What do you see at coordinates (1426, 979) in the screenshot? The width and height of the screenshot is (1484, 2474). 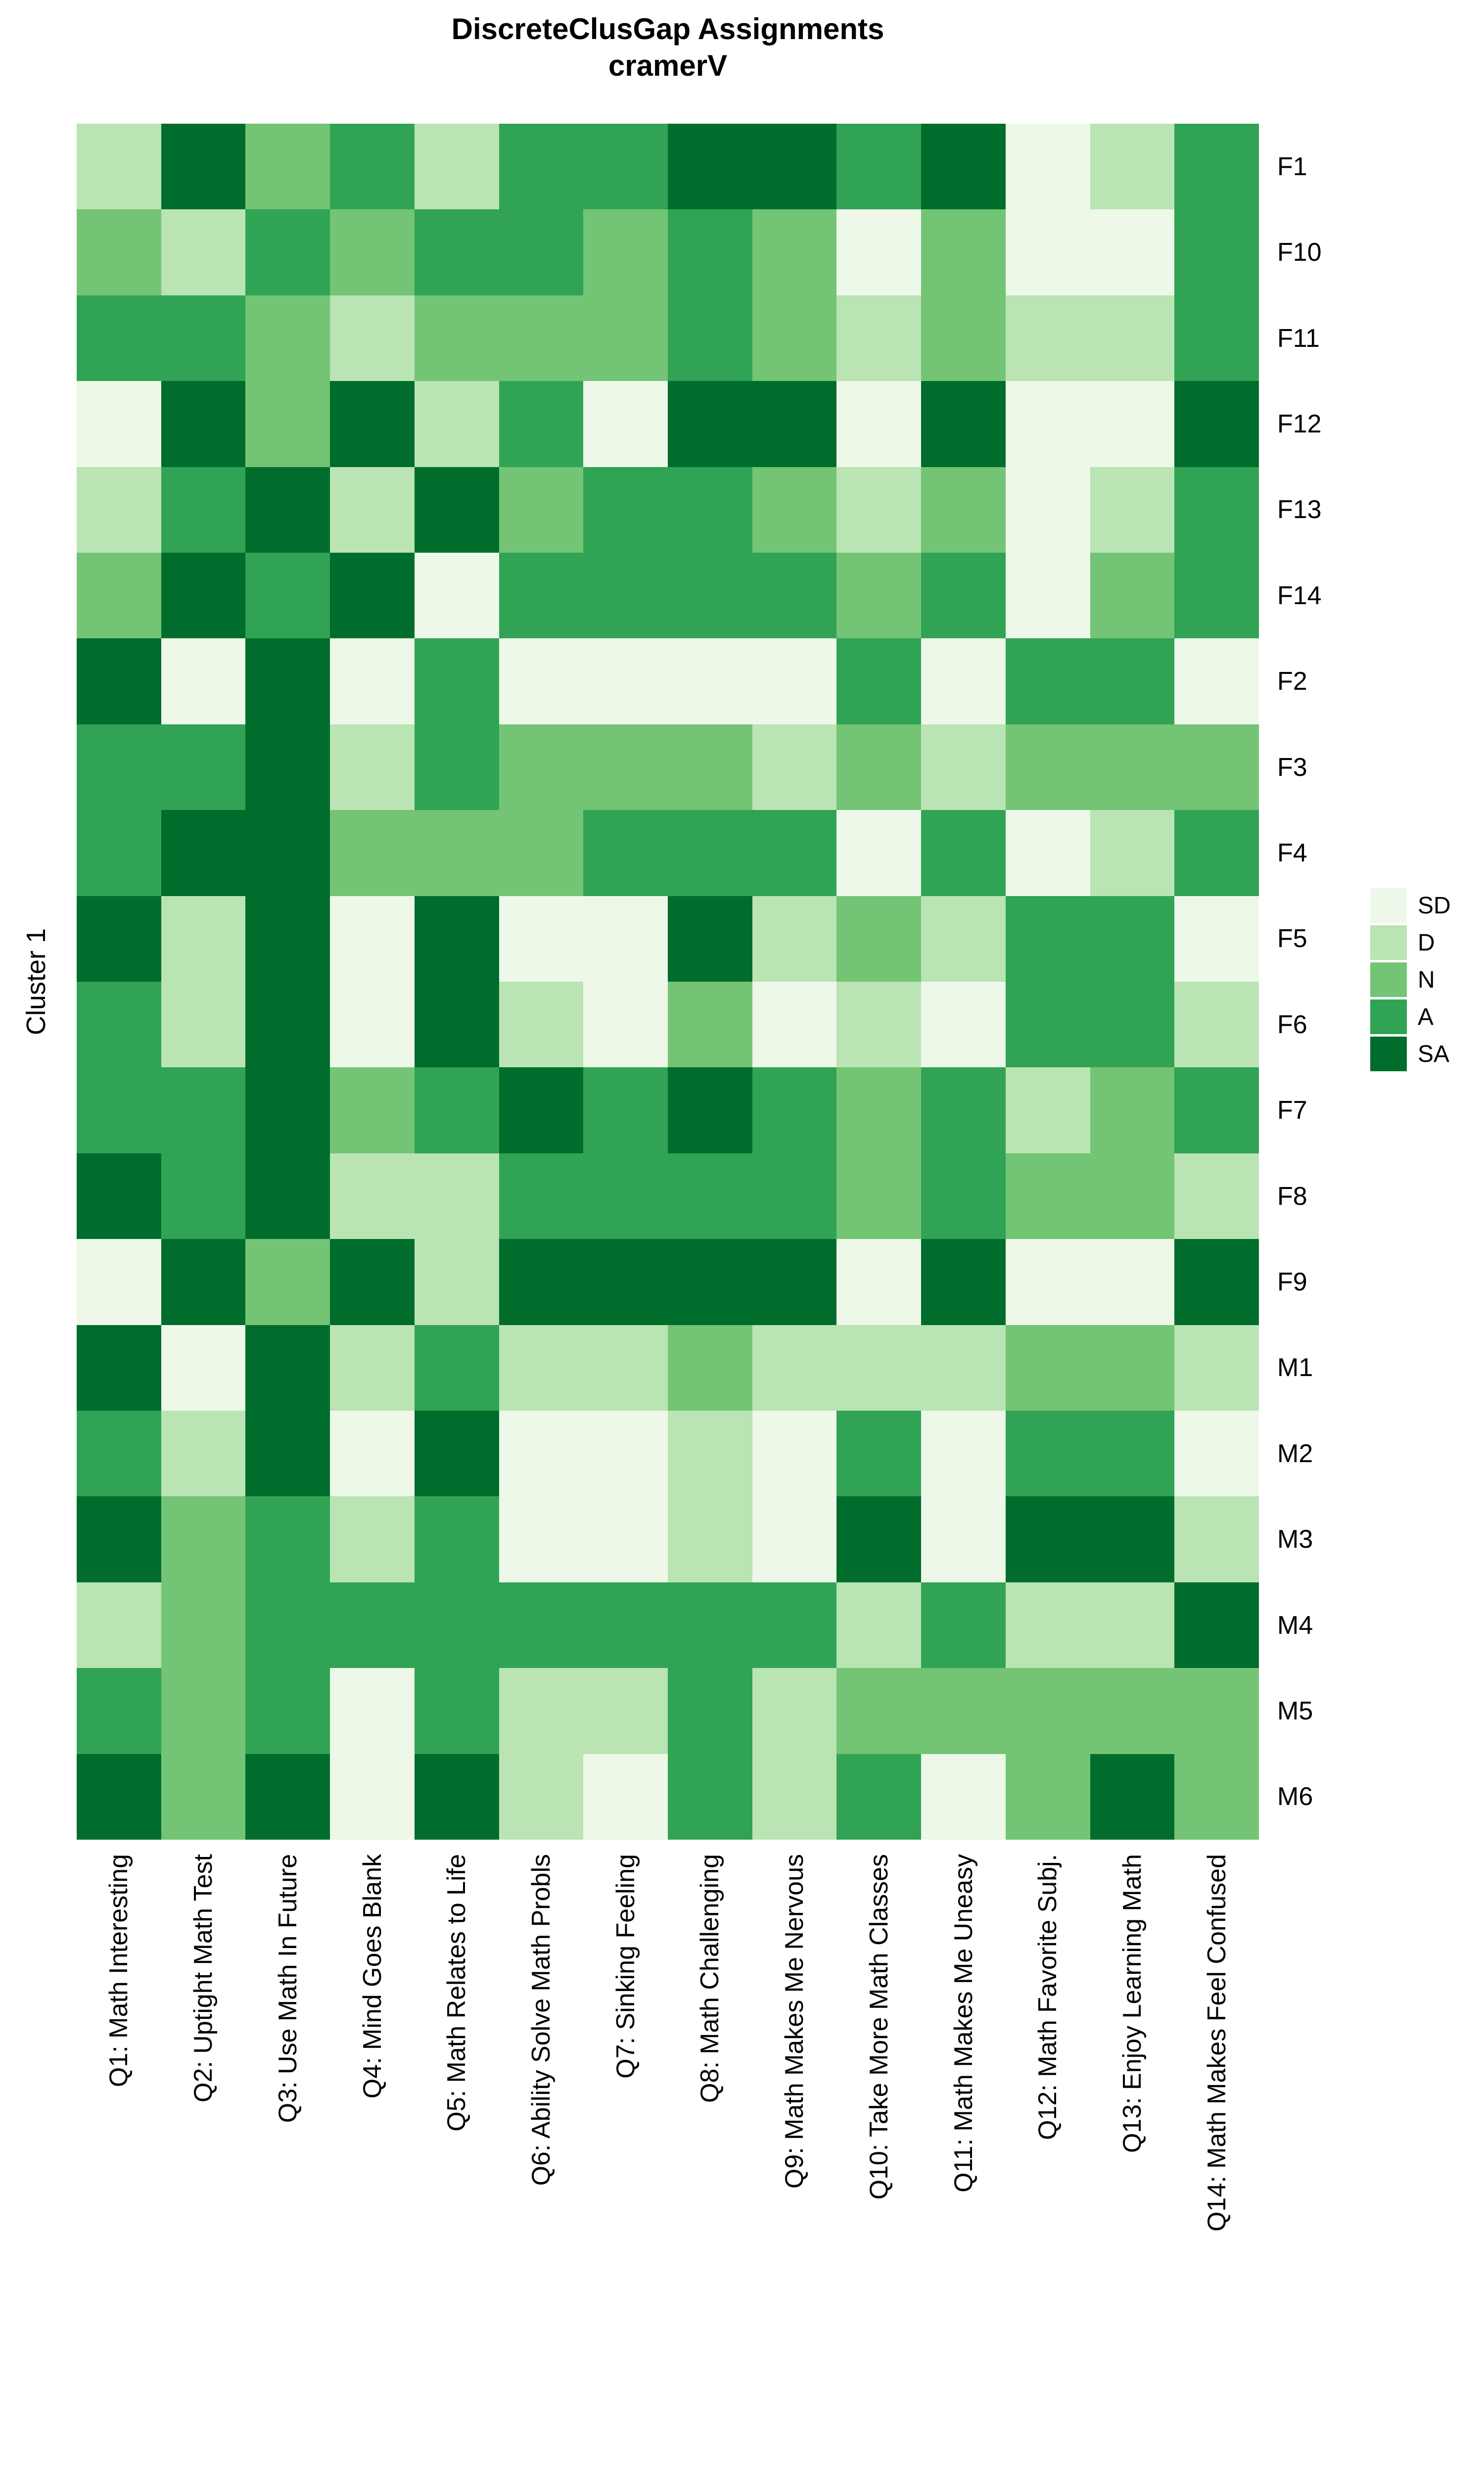 I see `legend-label: N` at bounding box center [1426, 979].